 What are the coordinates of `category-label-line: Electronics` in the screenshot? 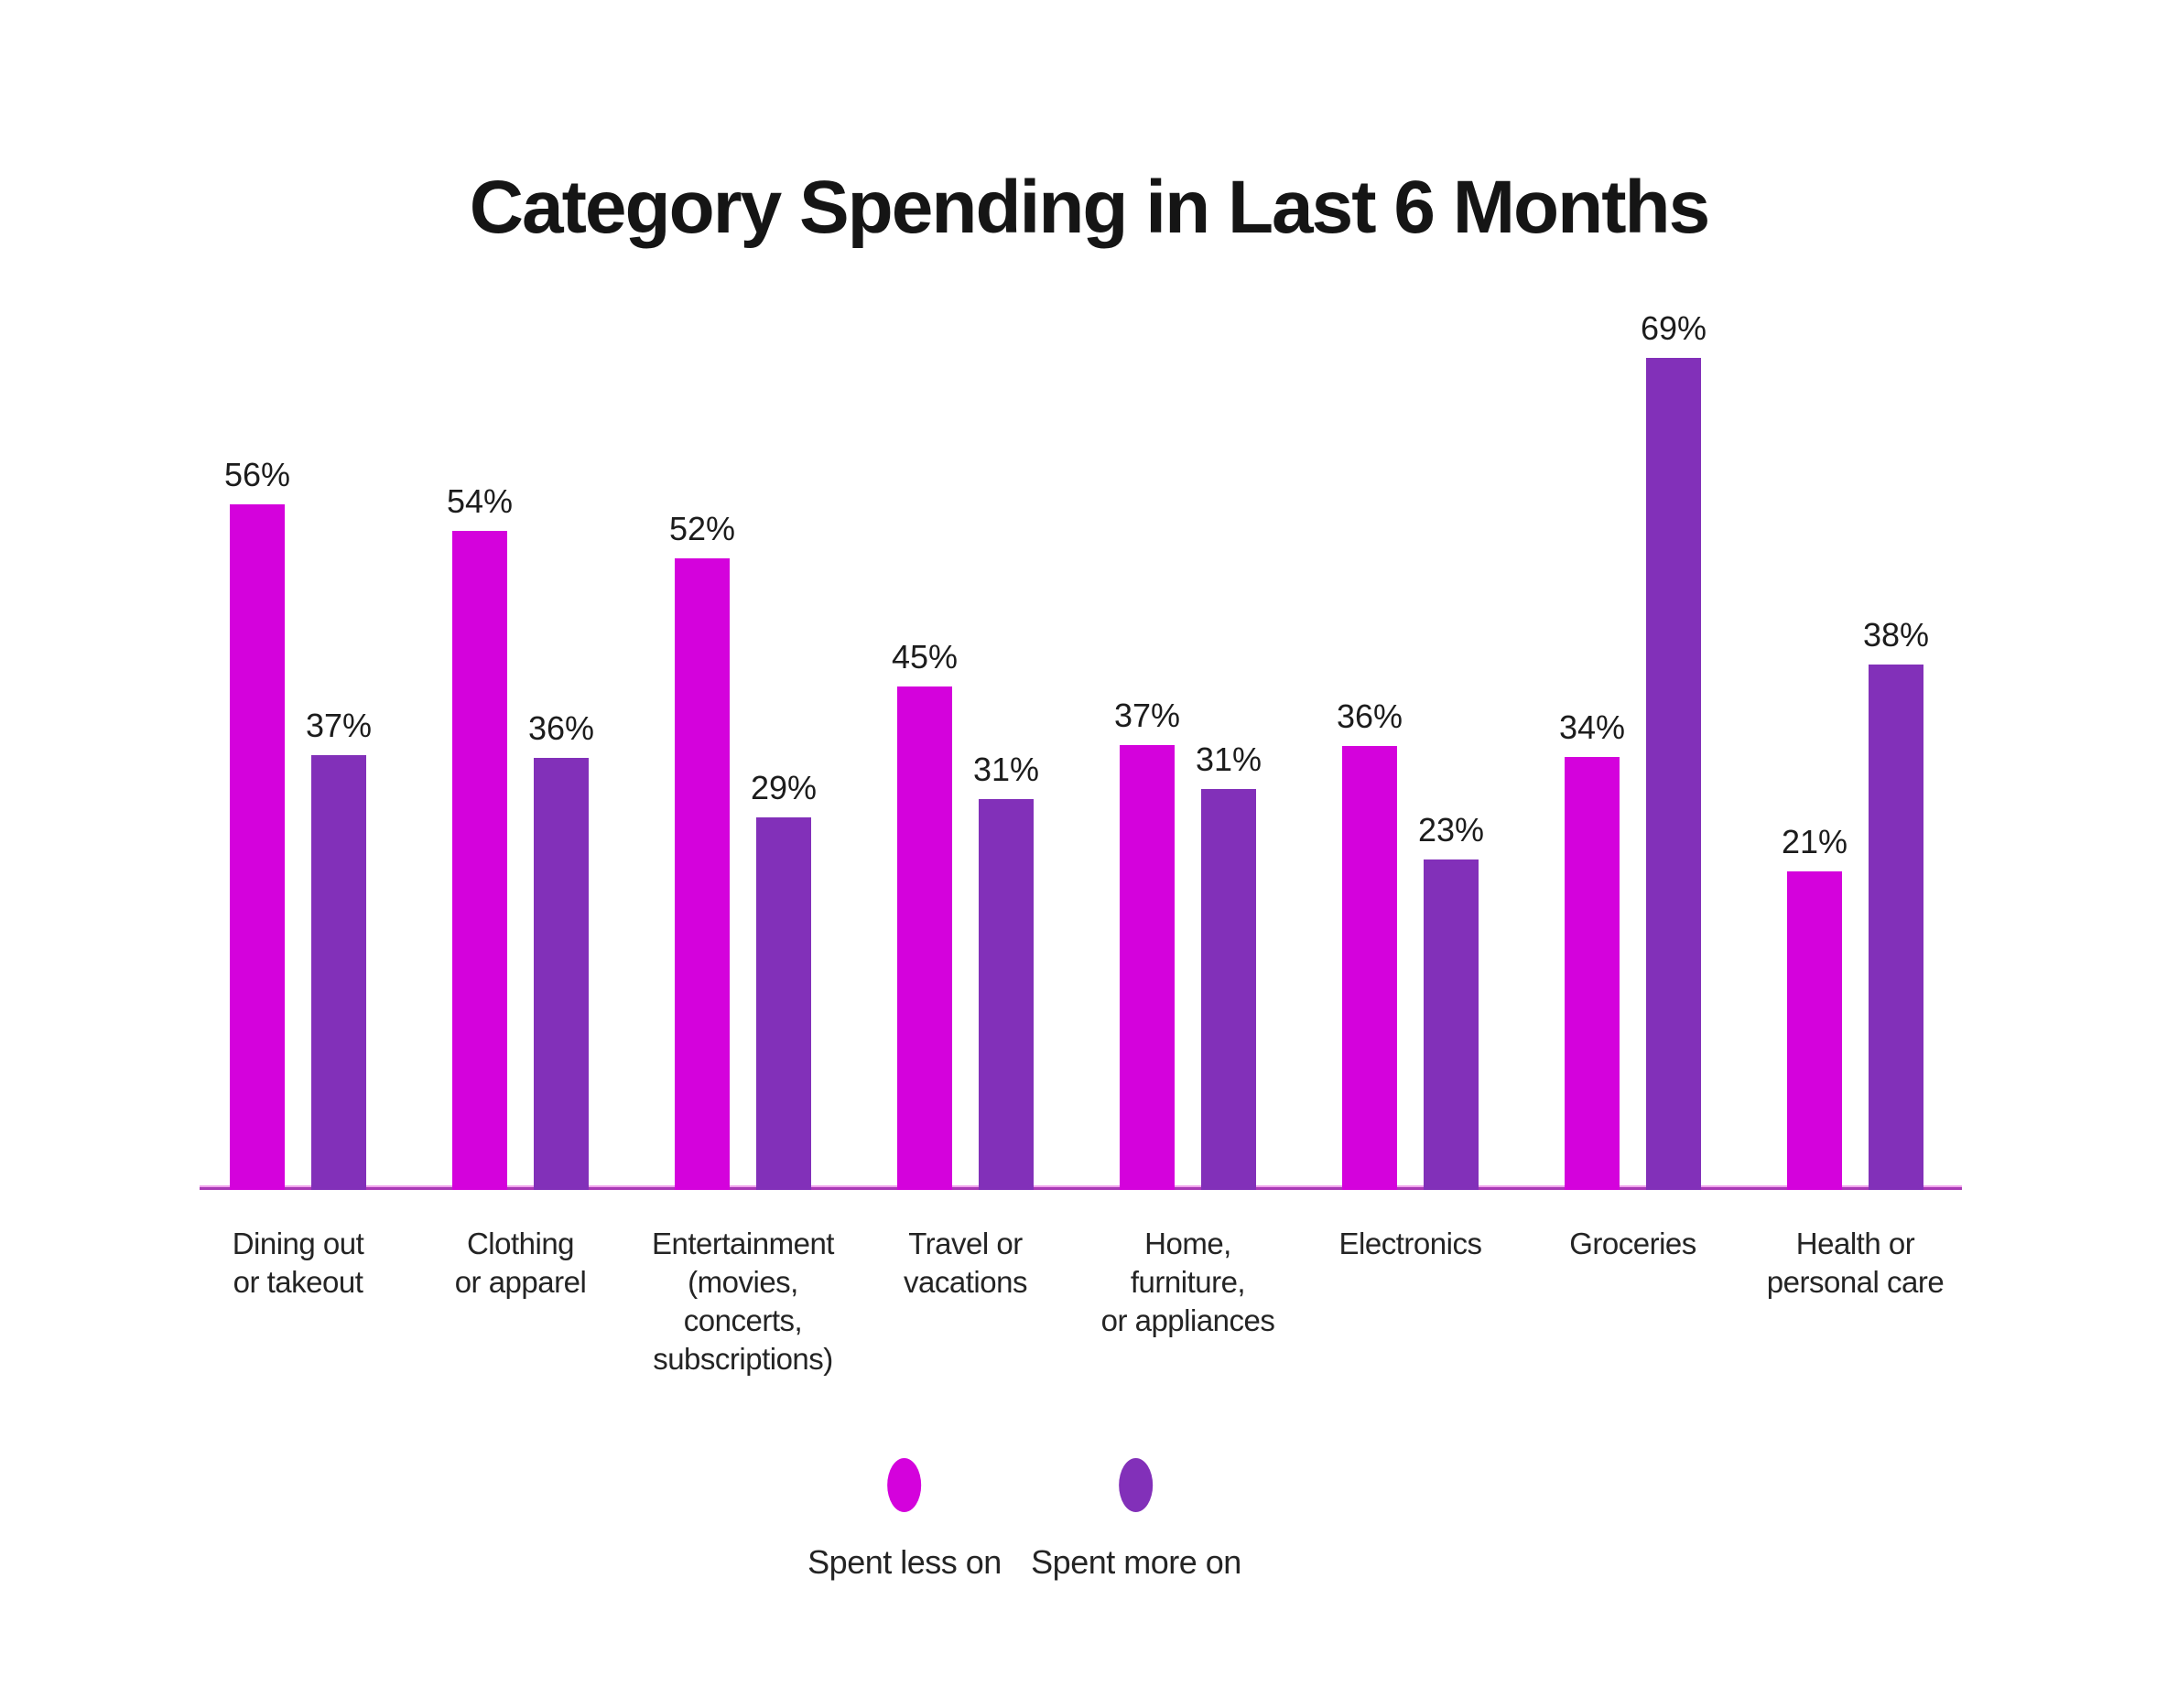 It's located at (1410, 1243).